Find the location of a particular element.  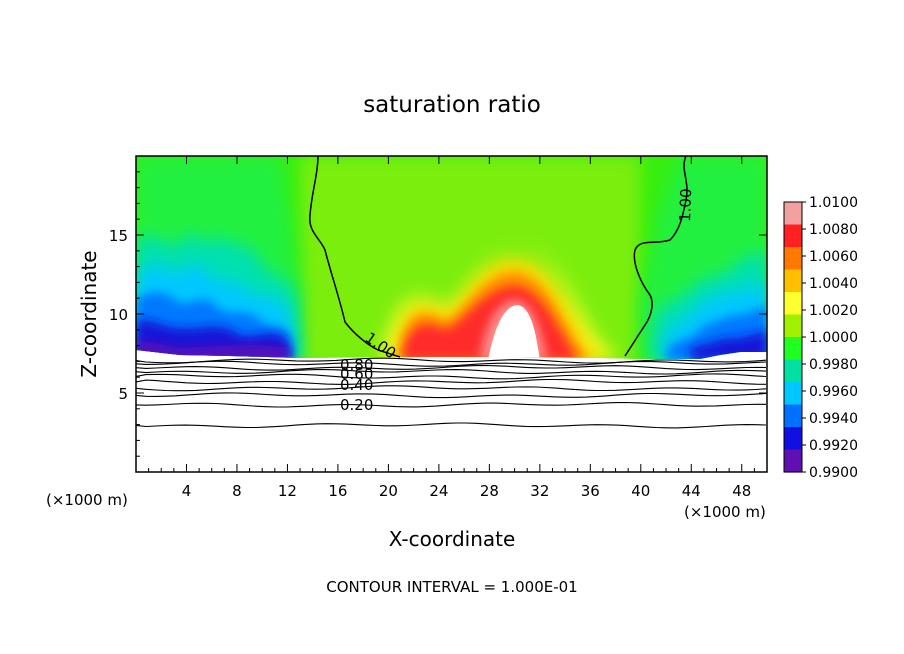

colorbar-label: 0.9900 is located at coordinates (833, 473).